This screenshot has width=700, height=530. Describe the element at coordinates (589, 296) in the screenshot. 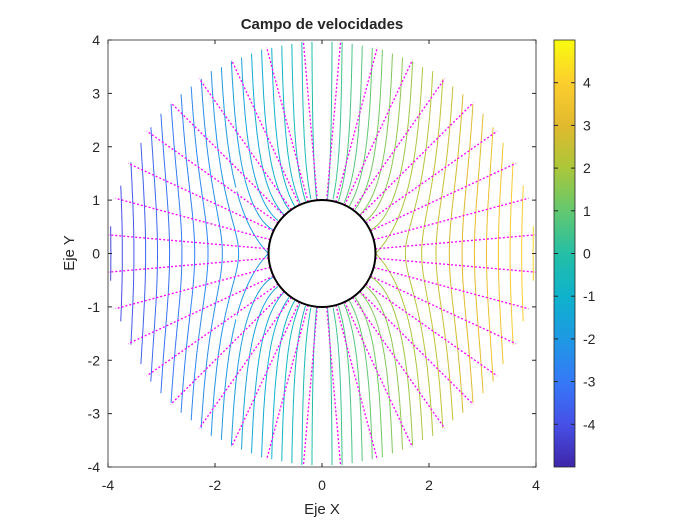

I see `colorbar-tick-label: -1` at that location.